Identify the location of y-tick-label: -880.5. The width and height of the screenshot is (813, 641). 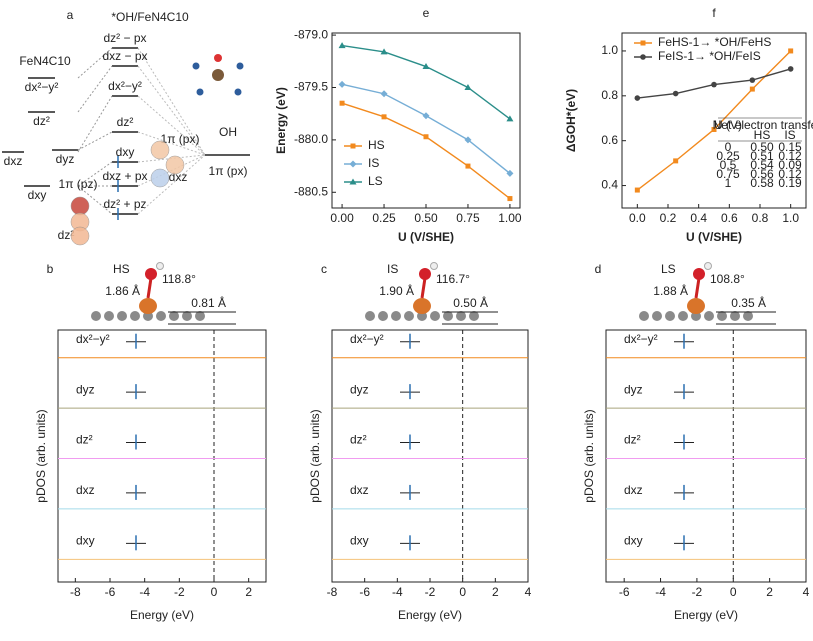
(311, 191).